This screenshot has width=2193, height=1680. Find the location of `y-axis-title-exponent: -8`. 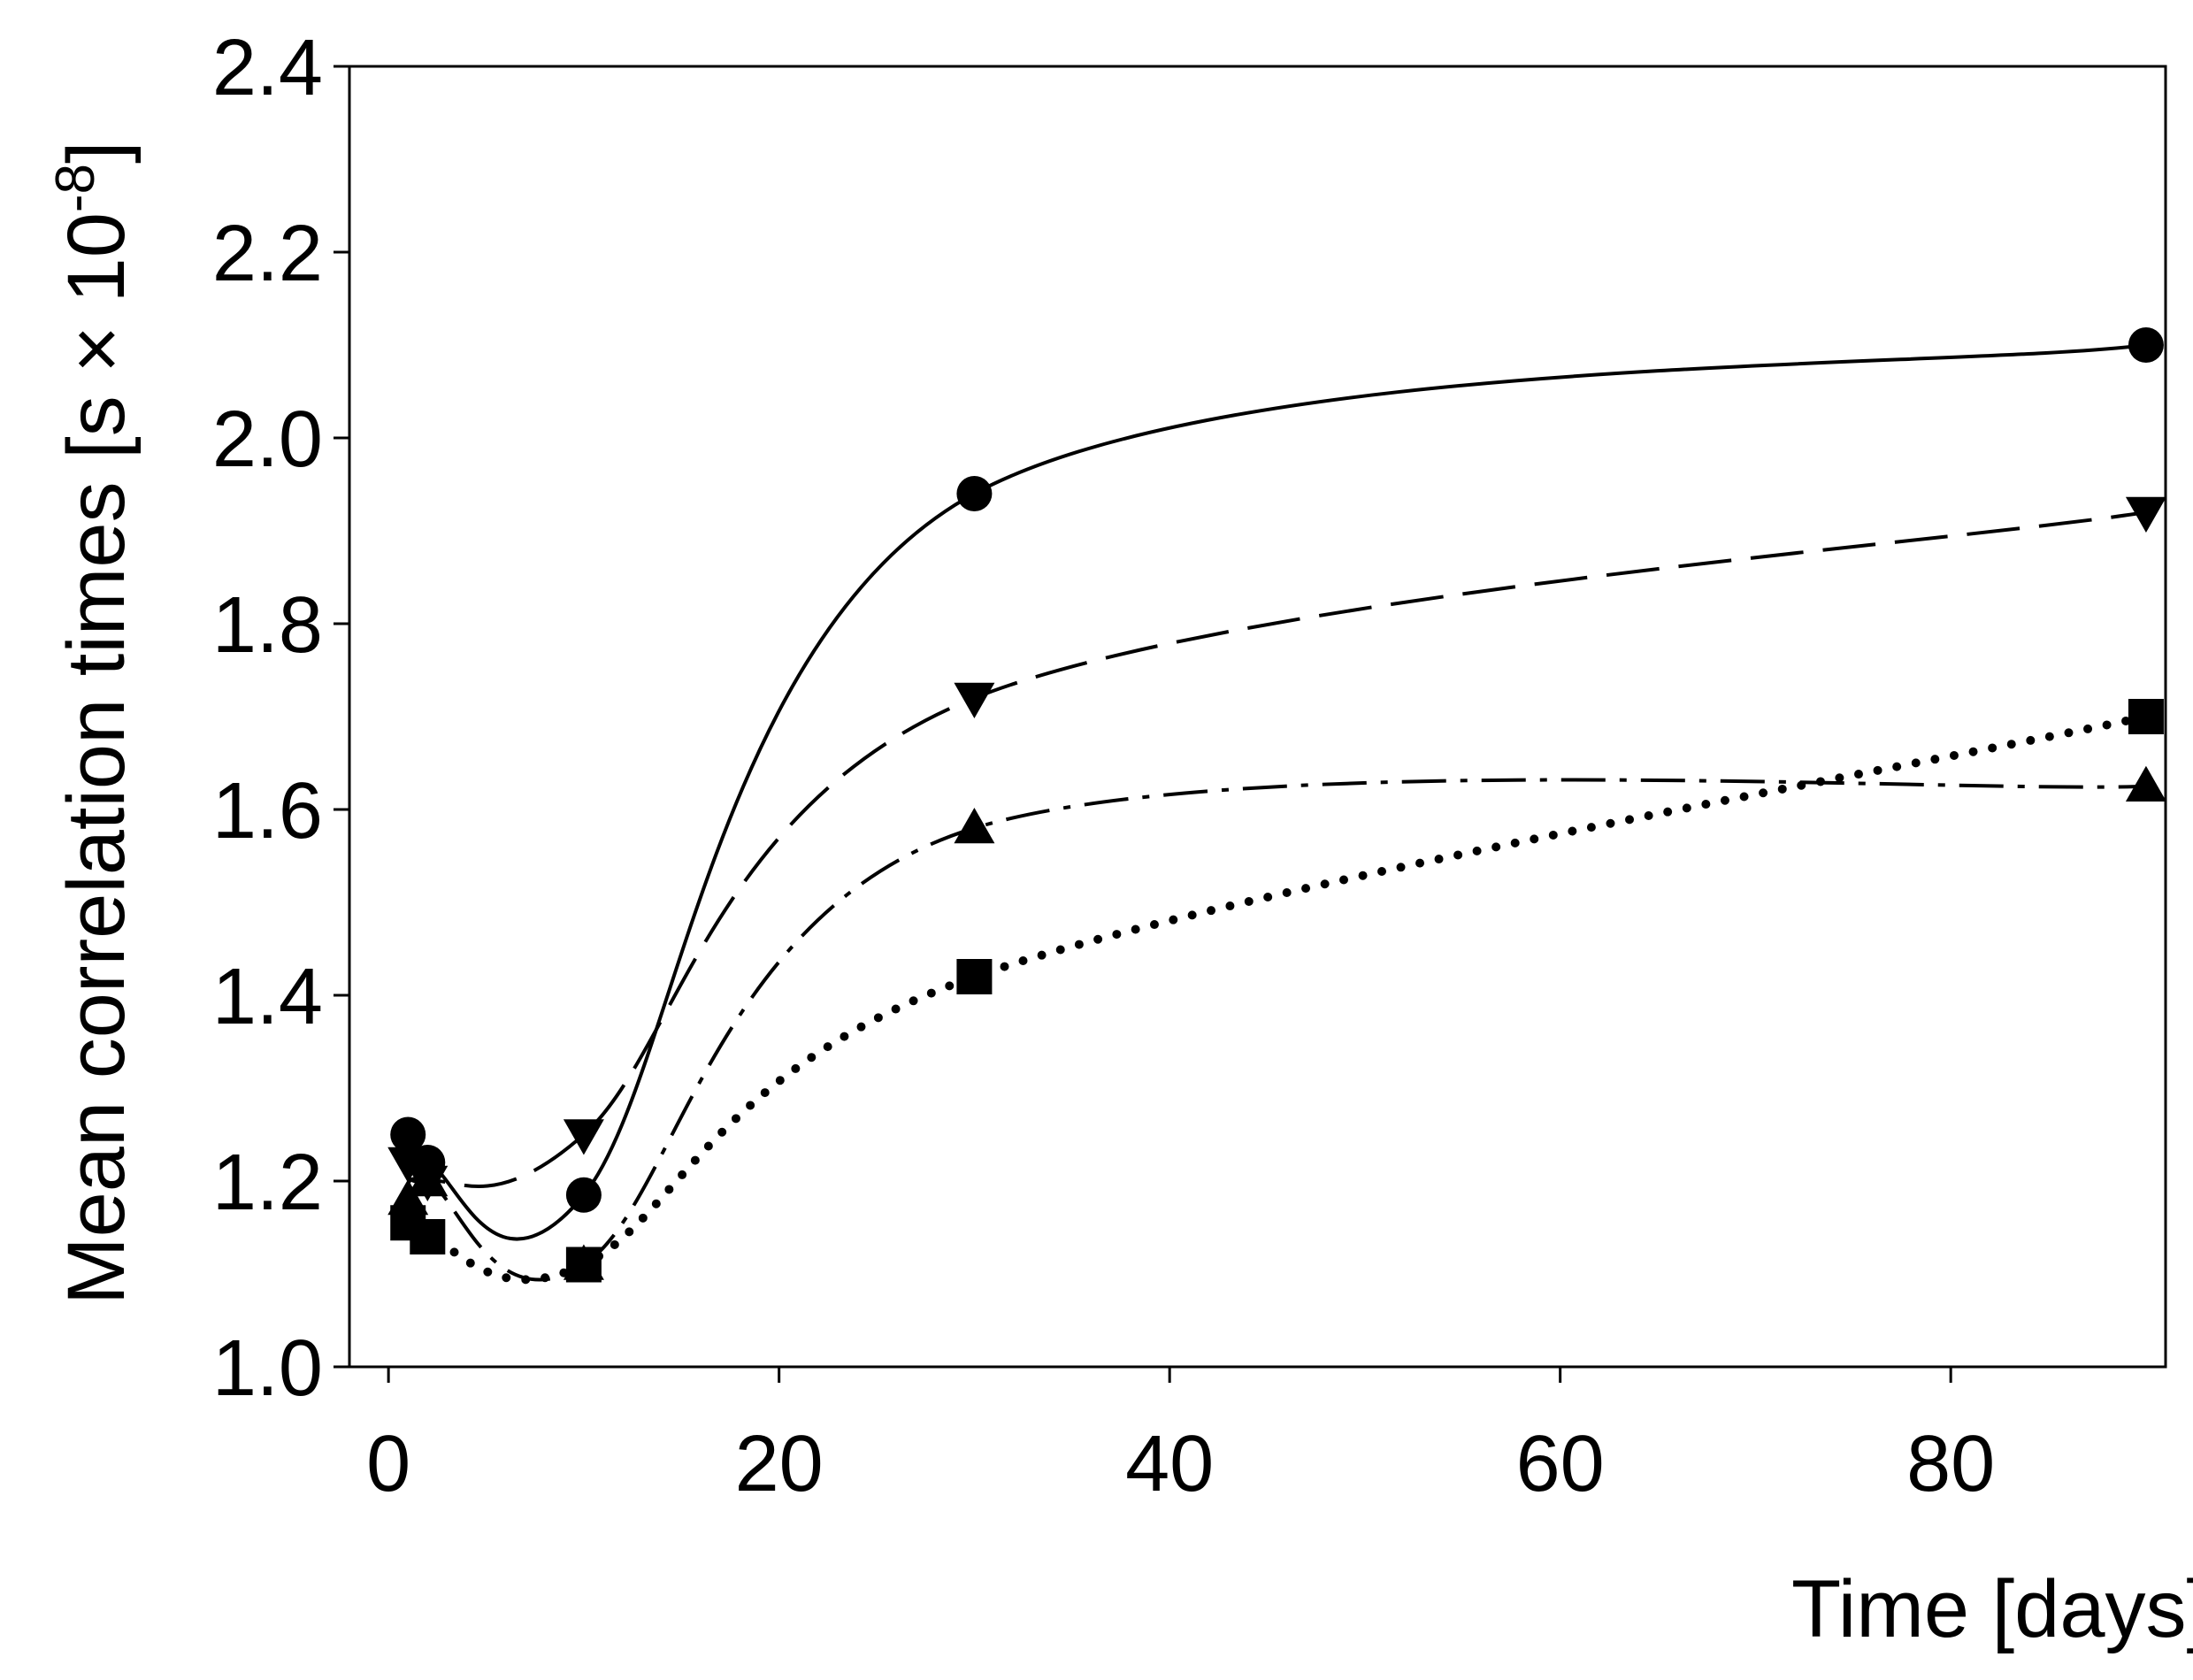

y-axis-title-exponent: -8 is located at coordinates (75, 188).